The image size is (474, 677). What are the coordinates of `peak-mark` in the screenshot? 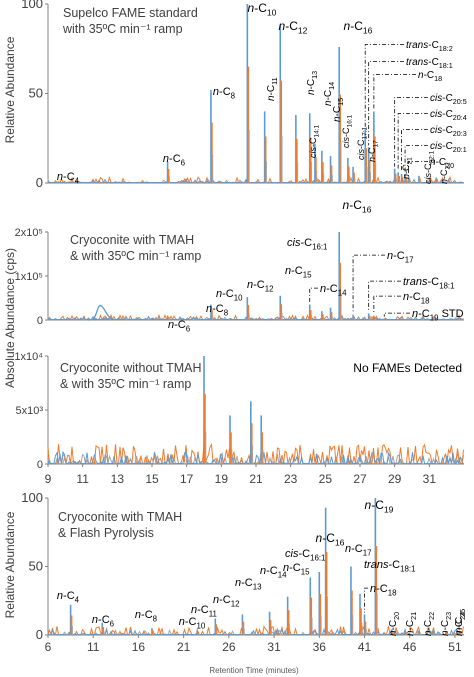 It's located at (100, 312).